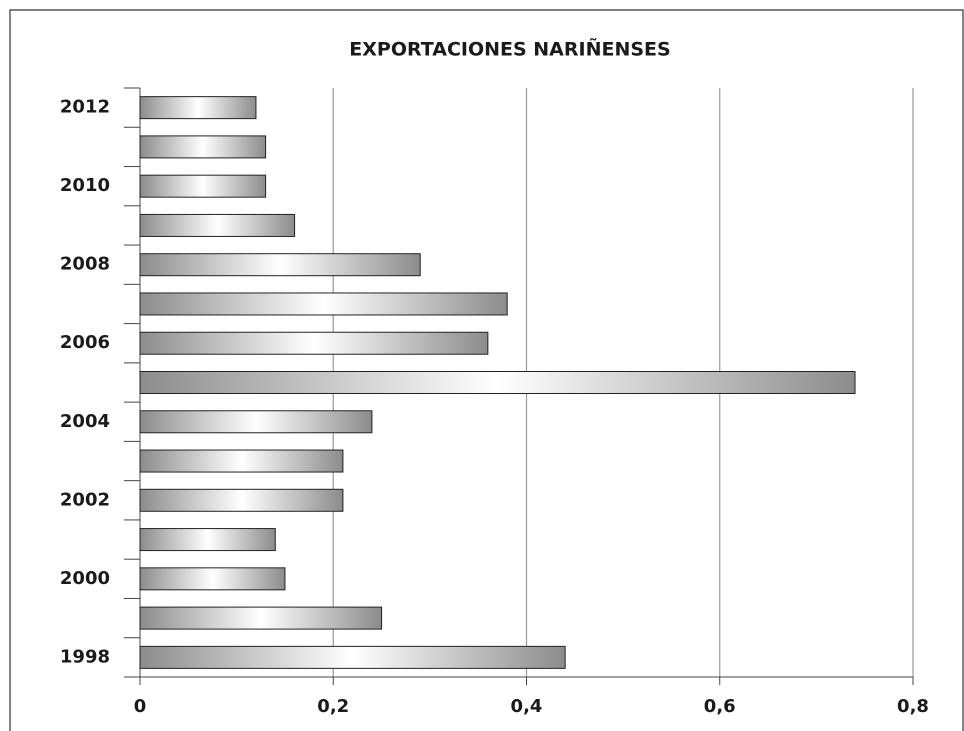 The image size is (964, 731). Describe the element at coordinates (913, 706) in the screenshot. I see `x-tick-label: 0,8` at that location.